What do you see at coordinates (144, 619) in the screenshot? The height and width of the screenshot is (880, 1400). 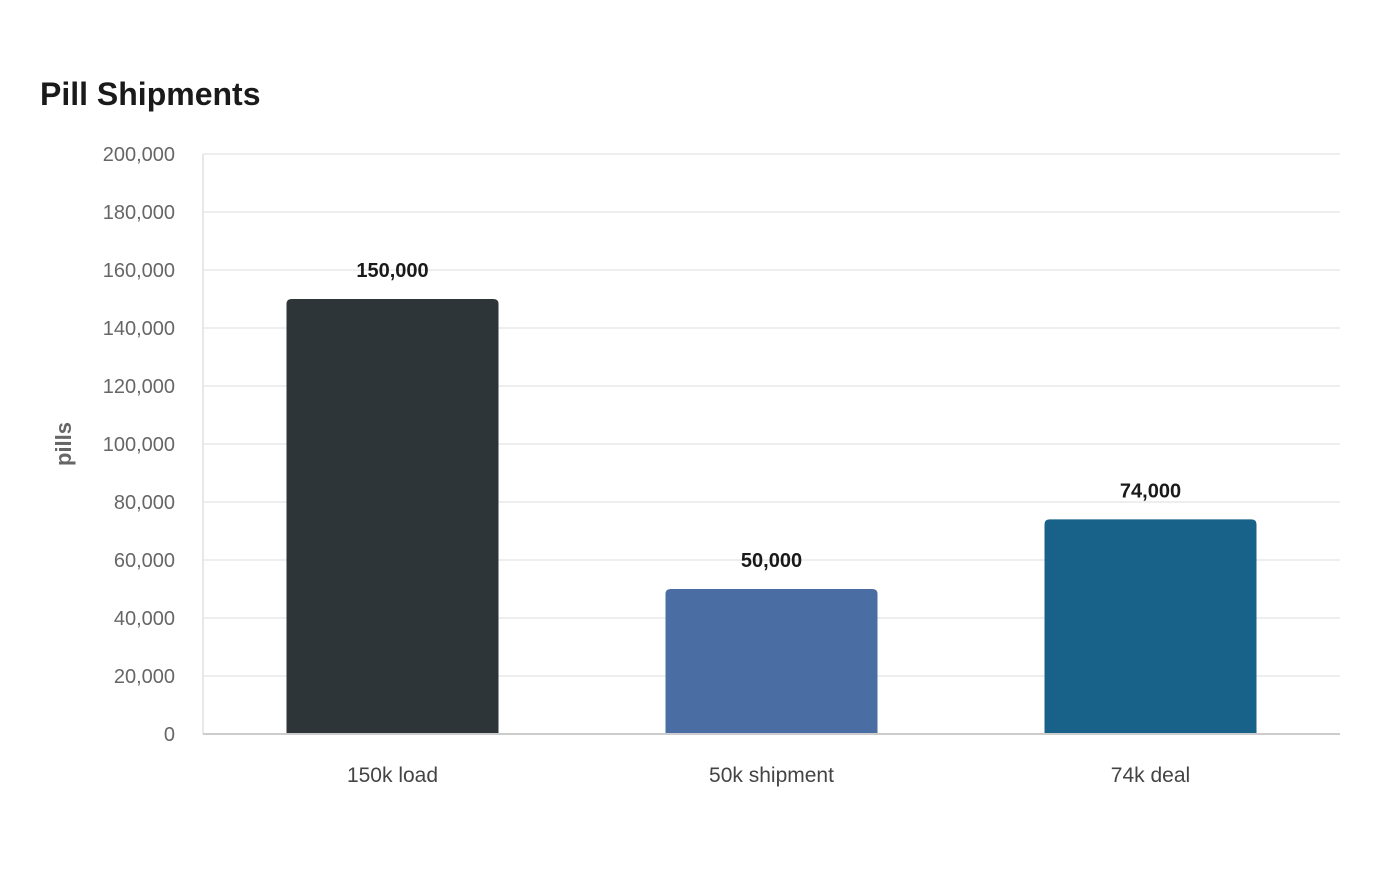 I see `y-tick-label: 40,000` at bounding box center [144, 619].